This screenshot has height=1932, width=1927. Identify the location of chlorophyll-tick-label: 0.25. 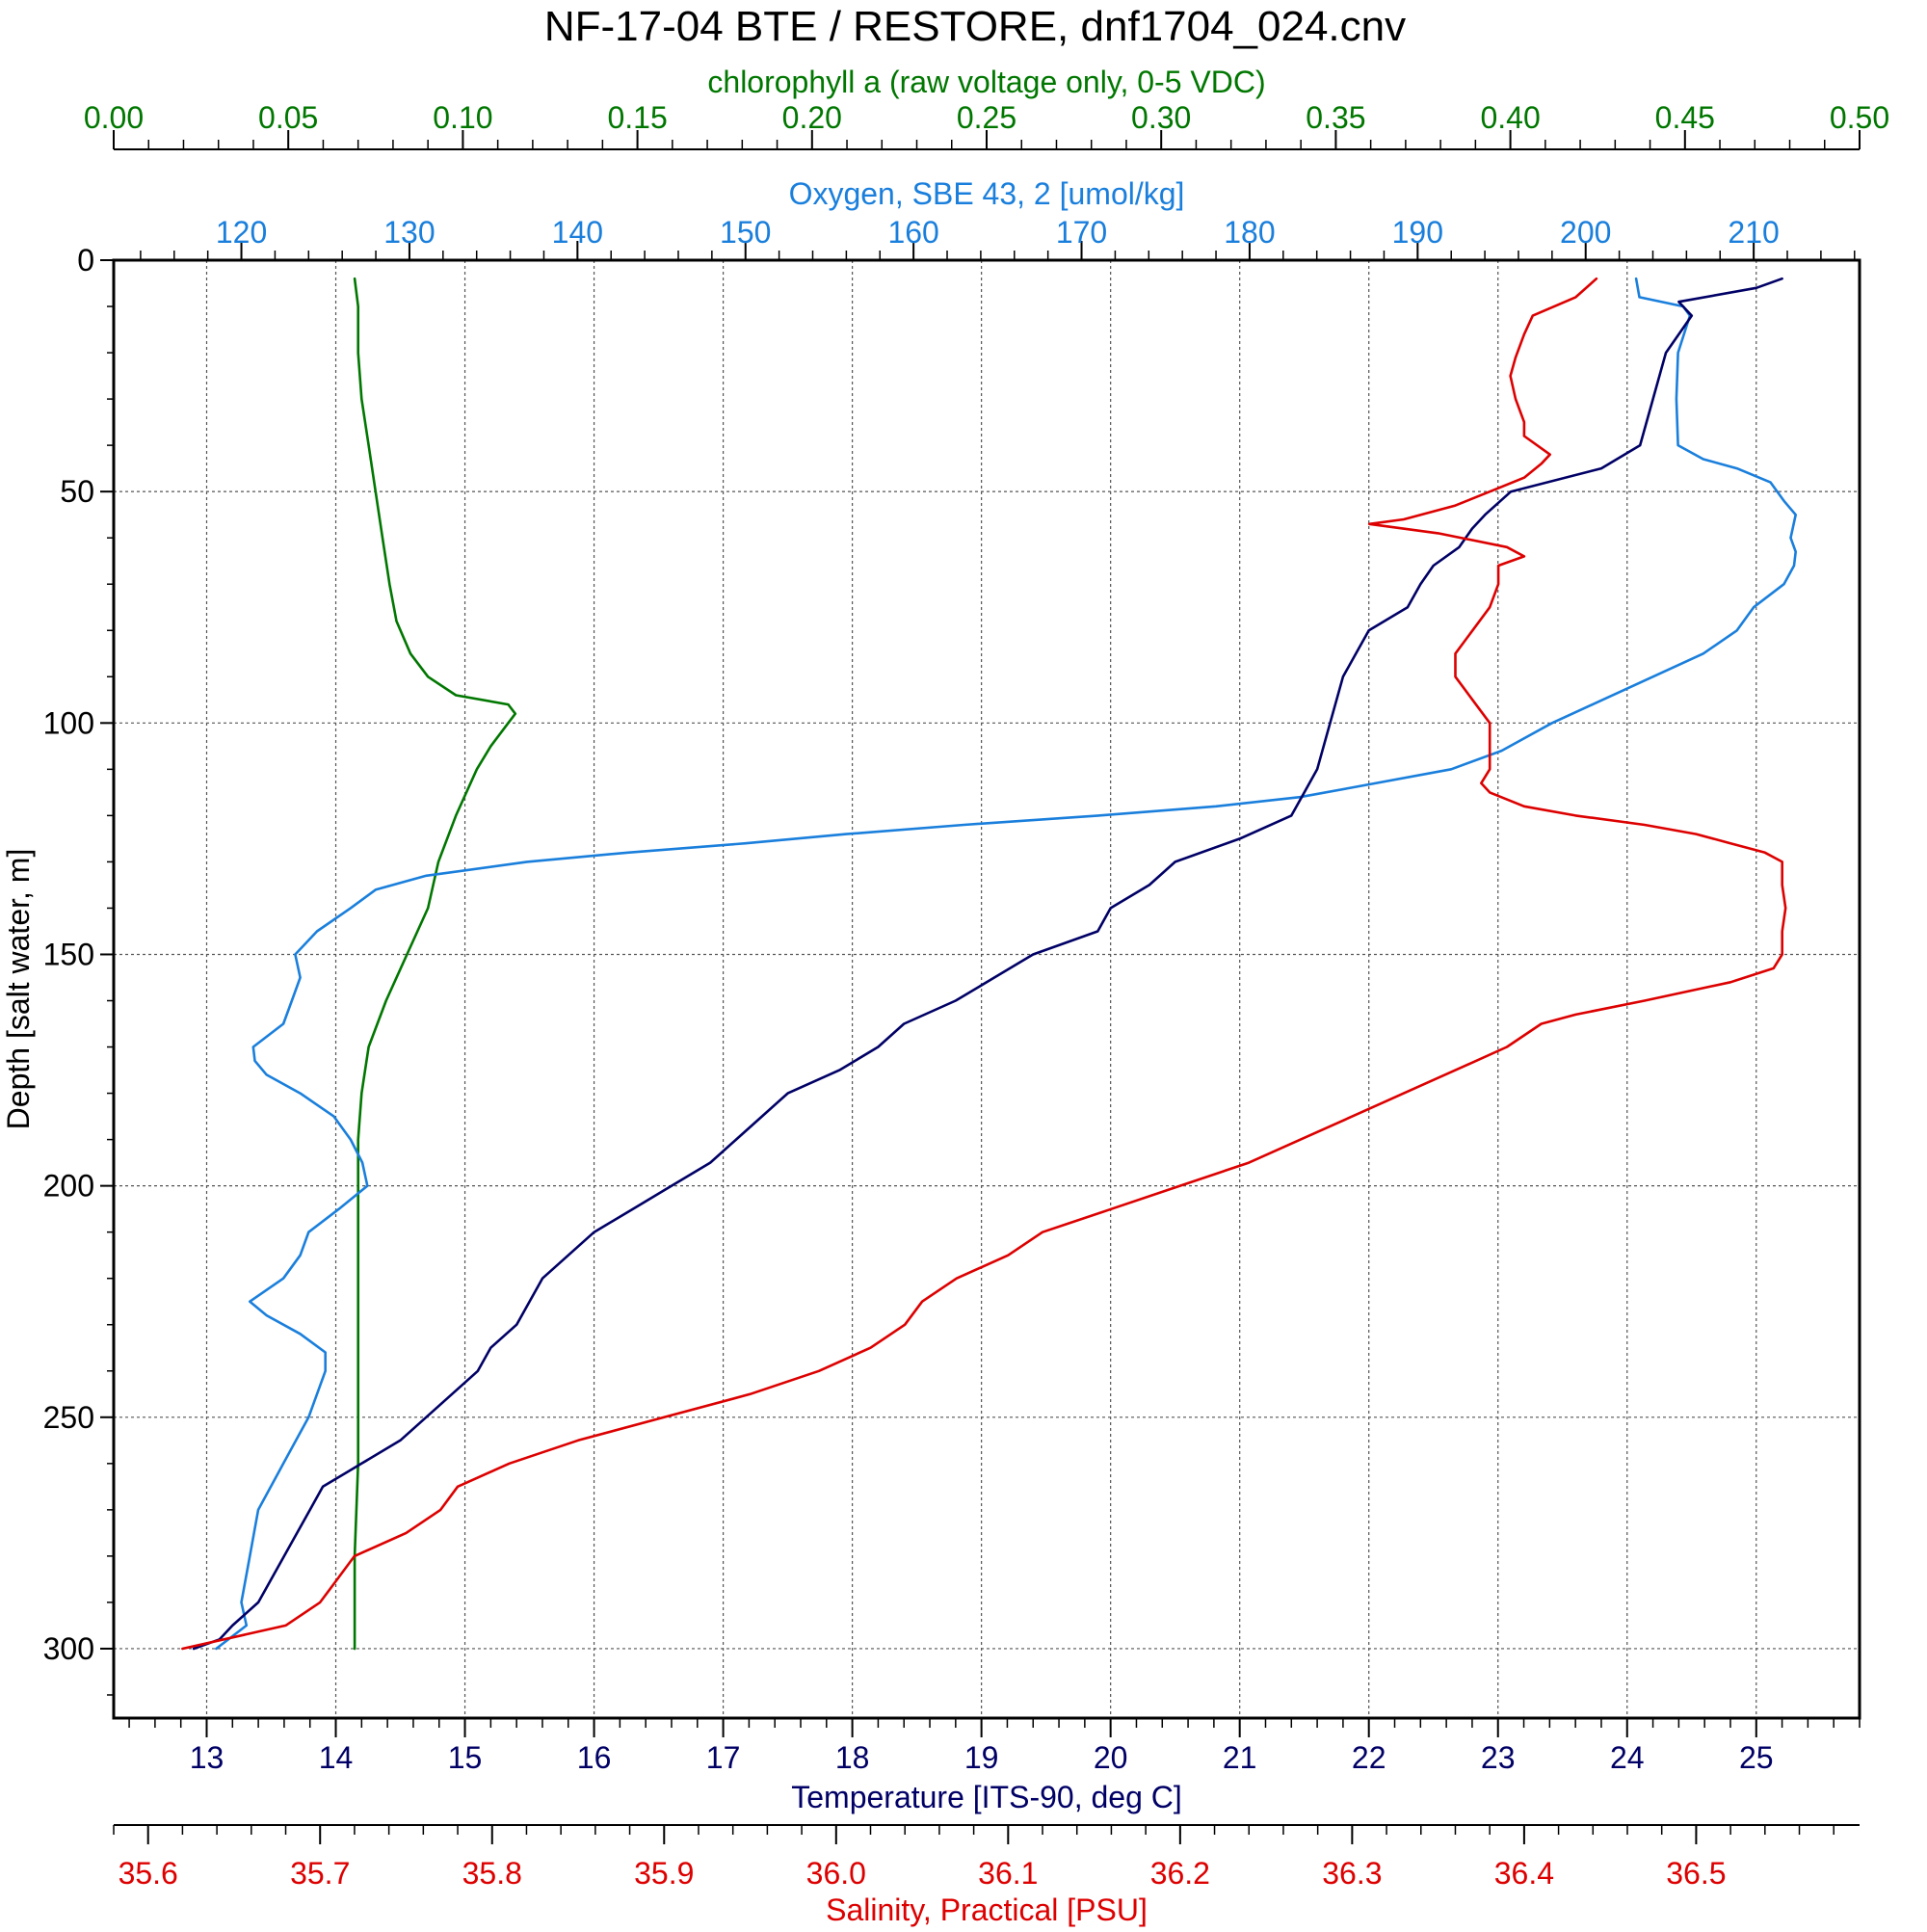
(987, 117).